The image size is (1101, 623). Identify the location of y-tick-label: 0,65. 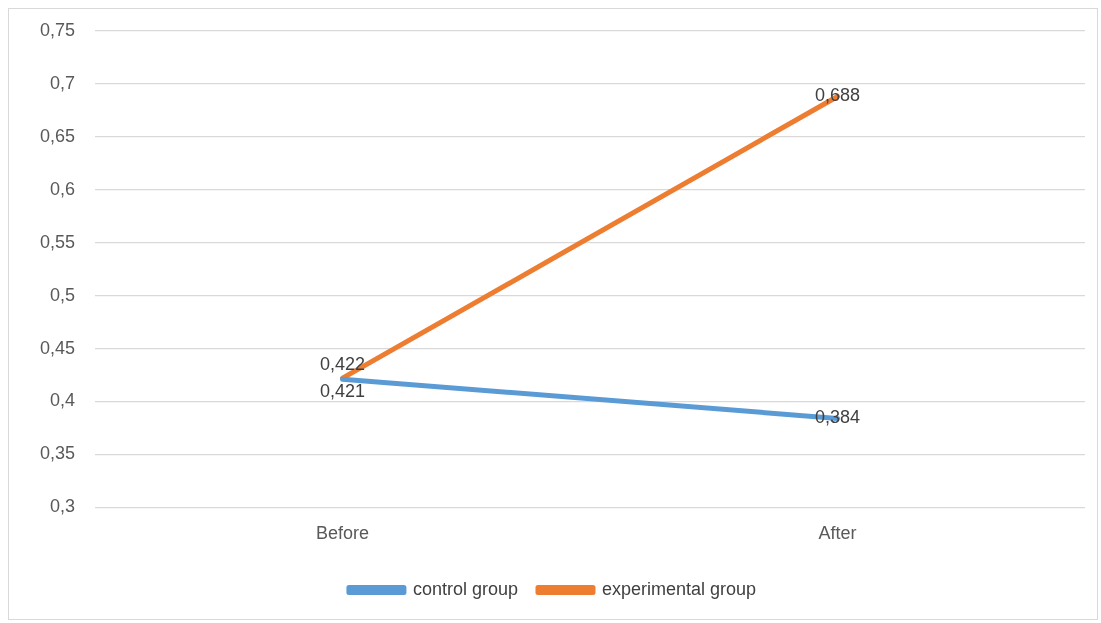
(57, 135).